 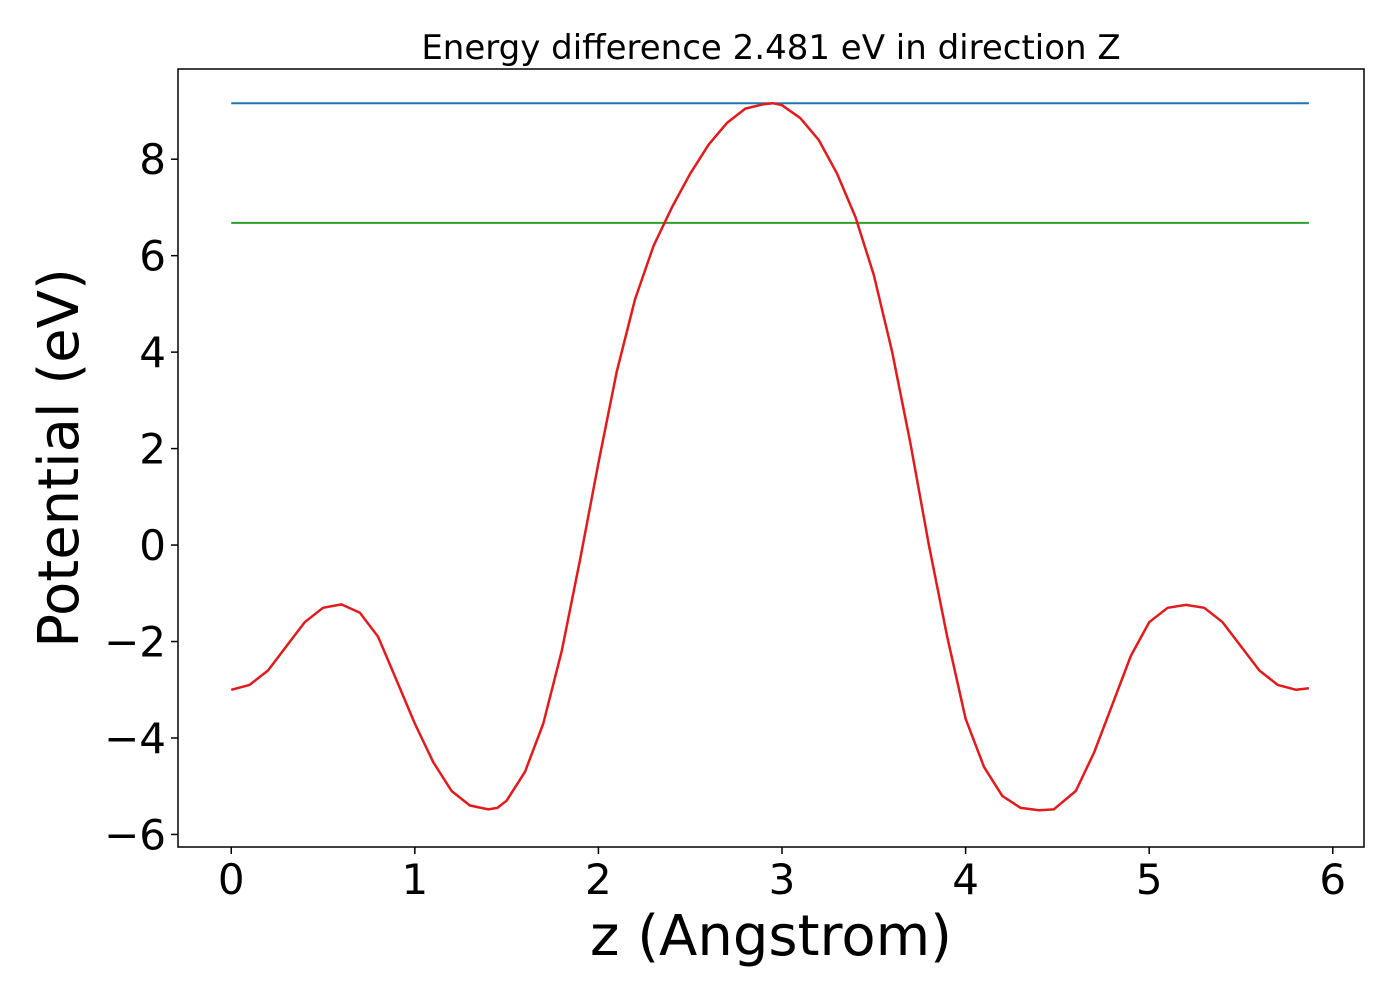 What do you see at coordinates (152, 449) in the screenshot?
I see `y-tick-label: 2` at bounding box center [152, 449].